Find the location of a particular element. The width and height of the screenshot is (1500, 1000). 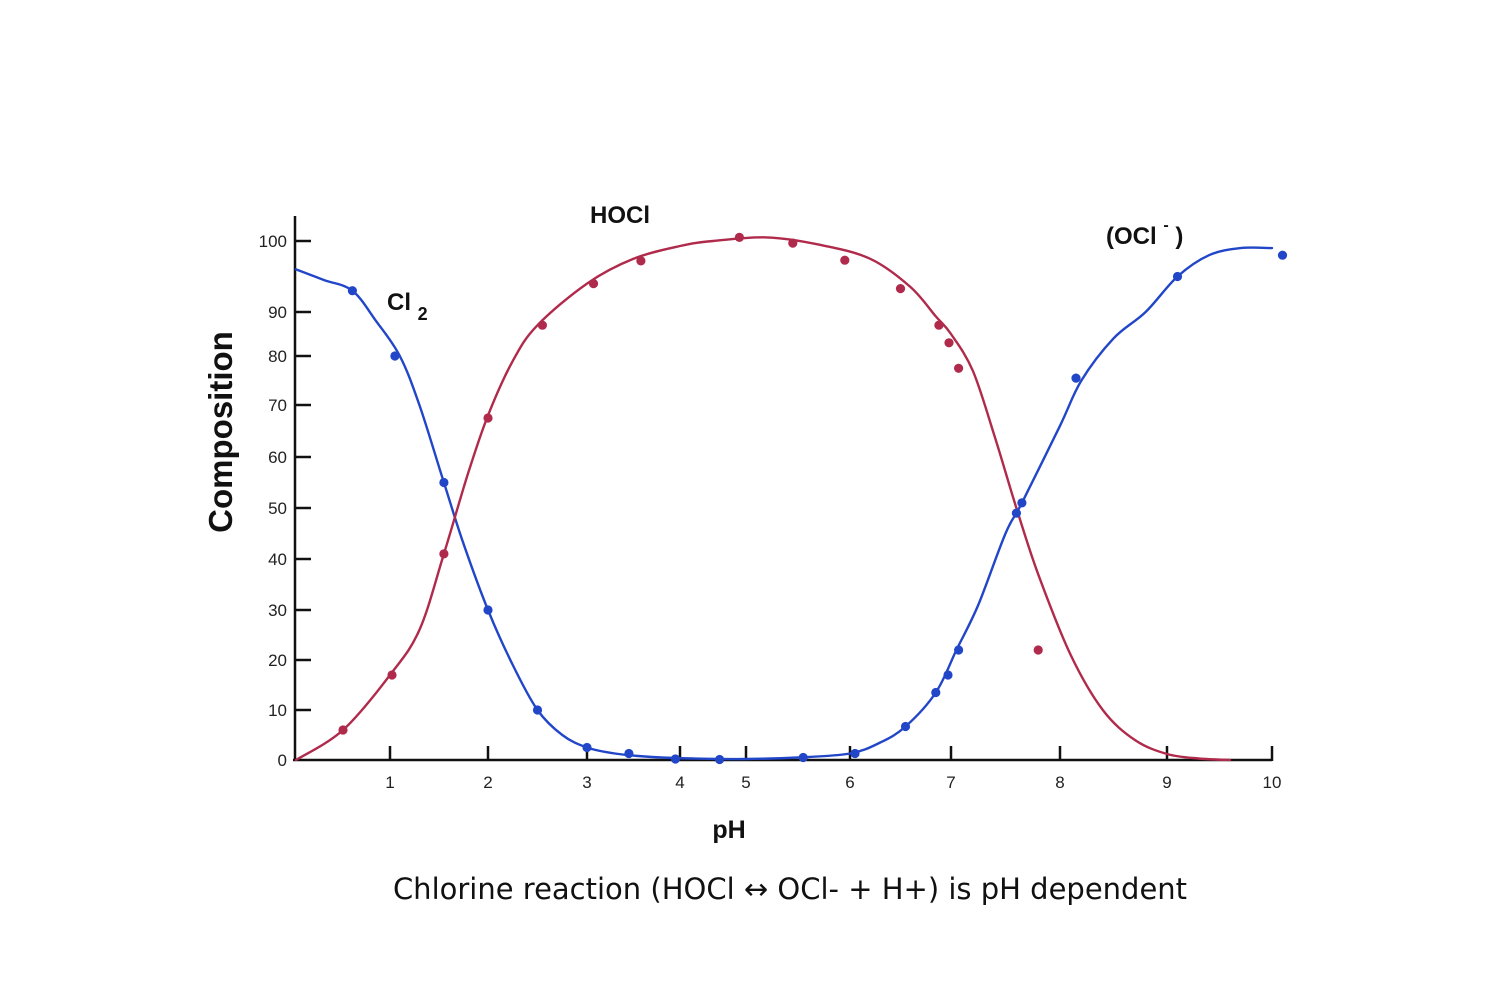

cl2-label-text: Cl is located at coordinates (399, 302).